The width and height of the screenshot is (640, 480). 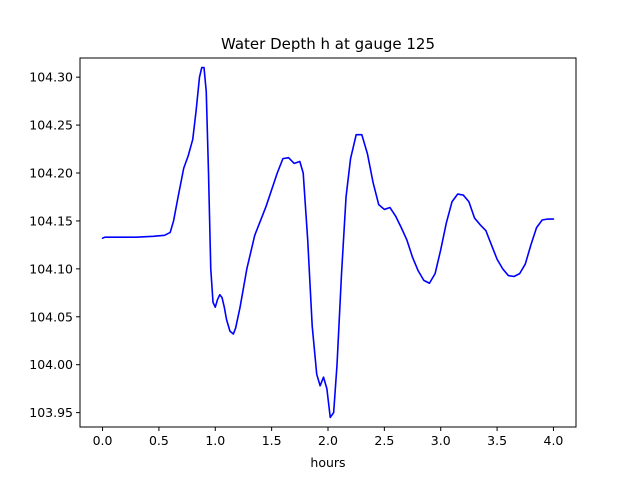 I want to click on y-tick-label: 104.30, so click(x=51, y=77).